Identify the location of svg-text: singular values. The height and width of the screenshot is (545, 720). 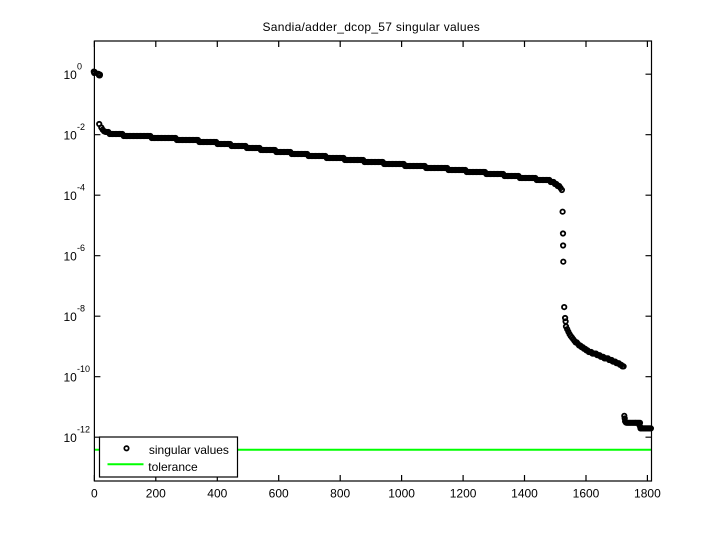
(189, 450).